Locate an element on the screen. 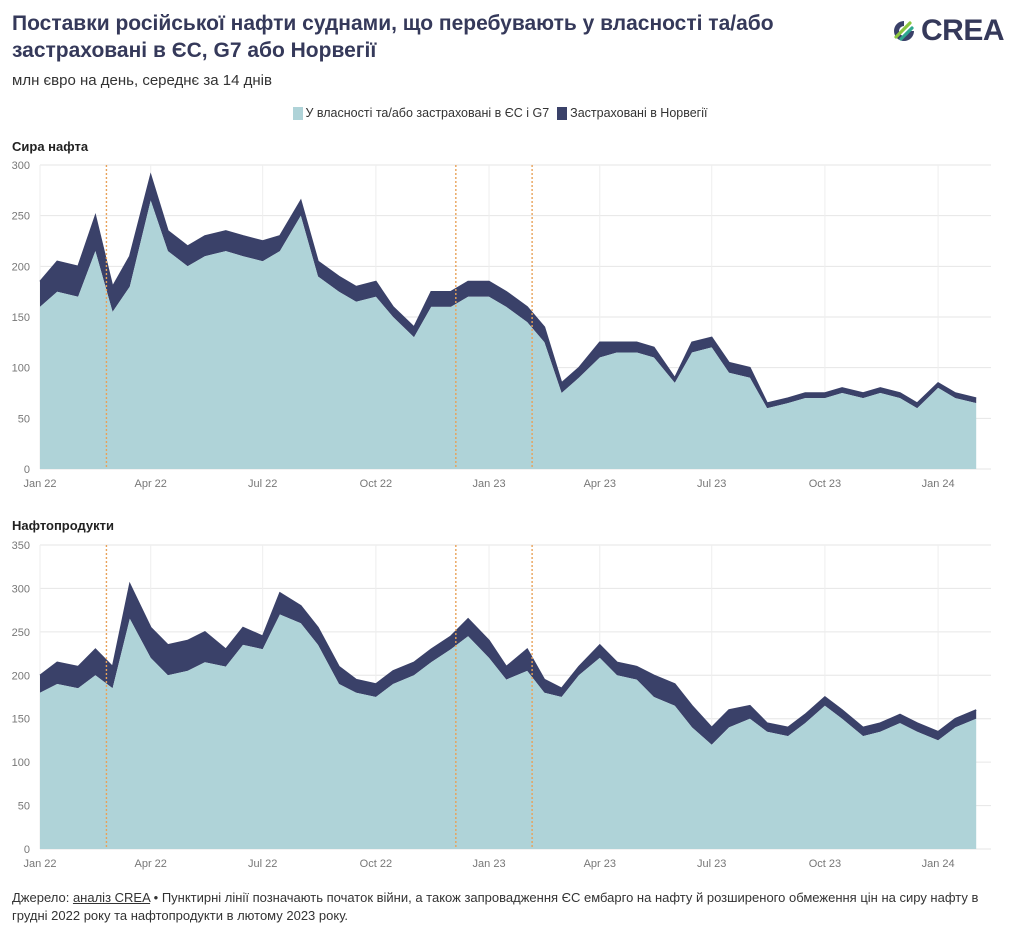 This screenshot has height=934, width=1020. legend-item-norway: Застраховані в Норвегії is located at coordinates (632, 113).